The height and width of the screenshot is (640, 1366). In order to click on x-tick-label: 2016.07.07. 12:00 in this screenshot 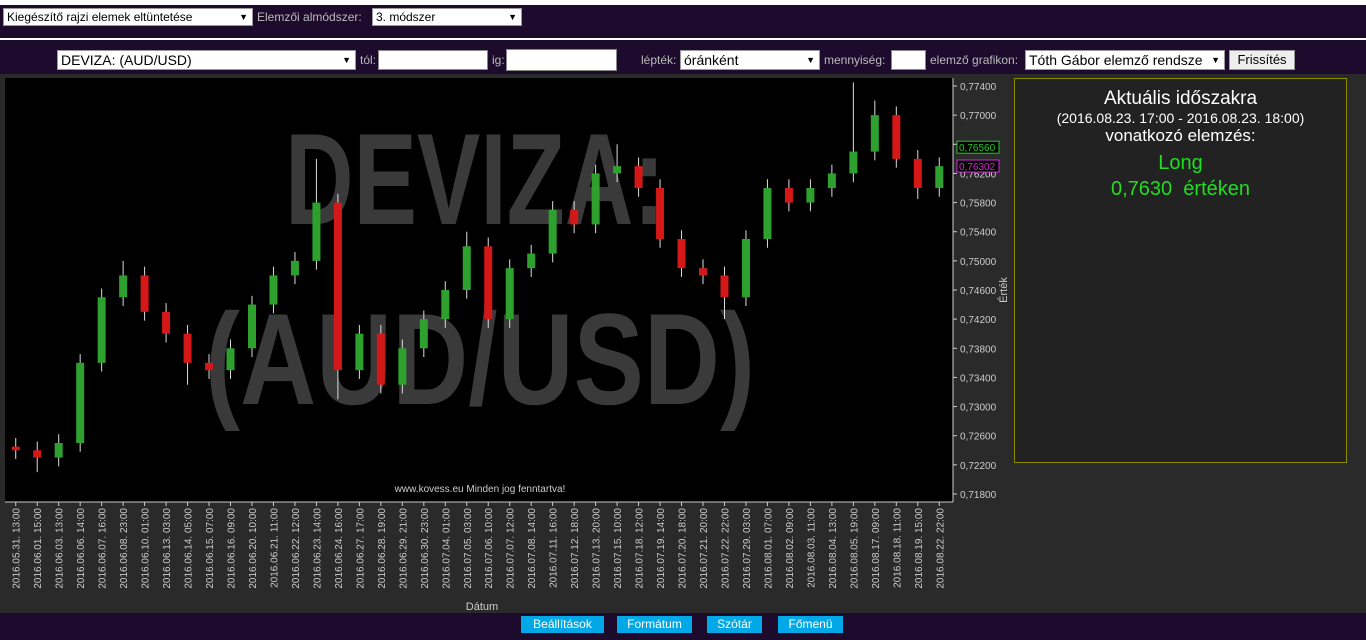, I will do `click(511, 548)`.